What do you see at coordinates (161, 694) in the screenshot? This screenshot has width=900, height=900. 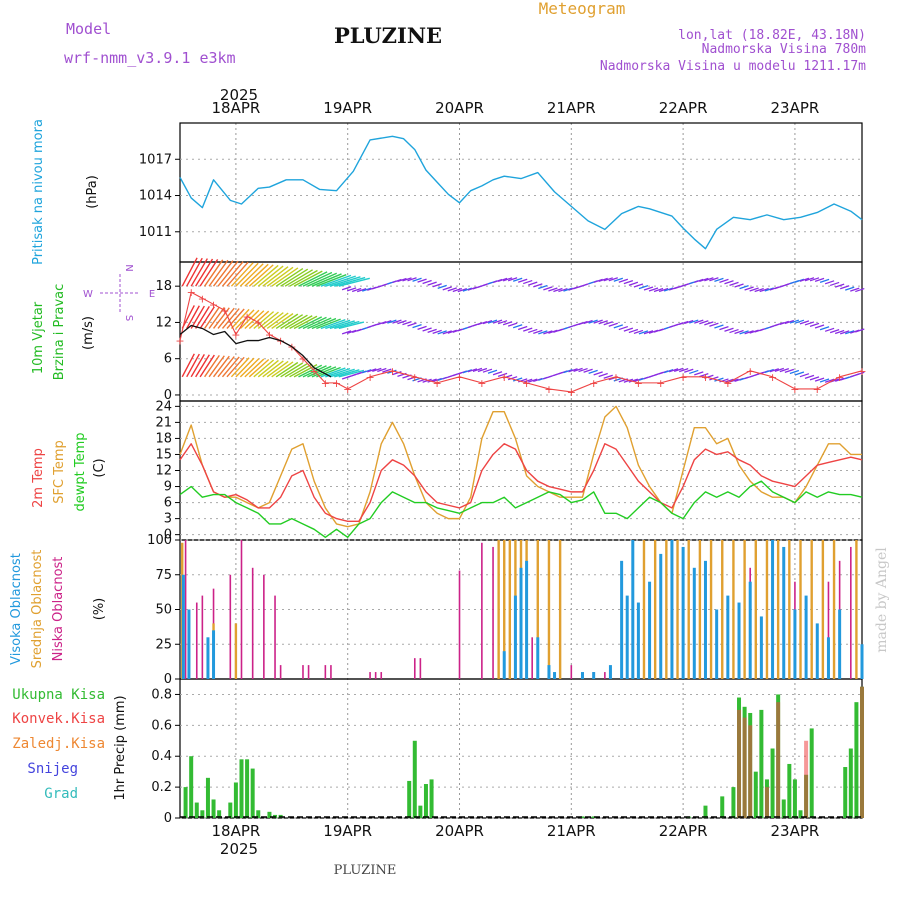 I see `y-tick-label: 0.8` at bounding box center [161, 694].